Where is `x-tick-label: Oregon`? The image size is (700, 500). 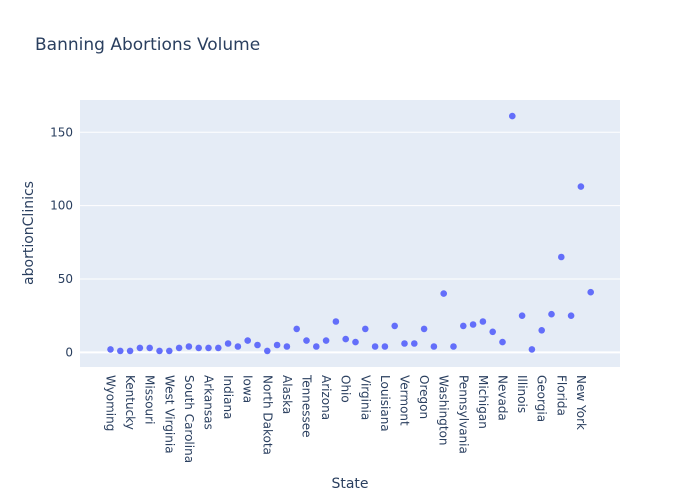 x-tick-label: Oregon is located at coordinates (424, 397).